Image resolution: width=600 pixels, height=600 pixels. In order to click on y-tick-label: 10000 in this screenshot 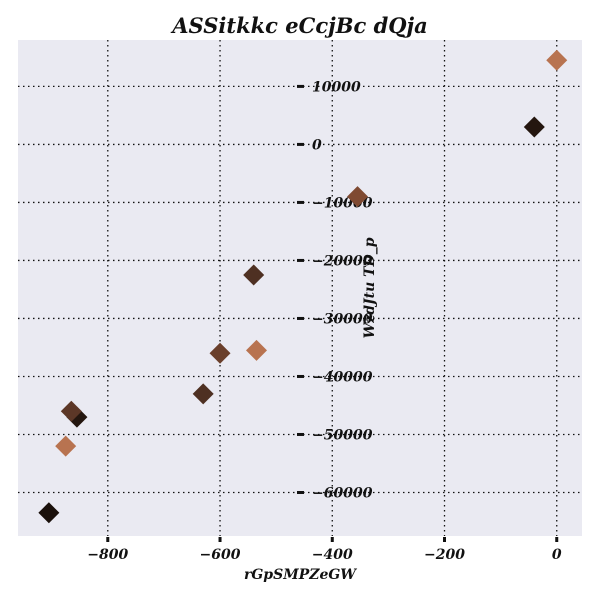, I will do `click(336, 87)`.